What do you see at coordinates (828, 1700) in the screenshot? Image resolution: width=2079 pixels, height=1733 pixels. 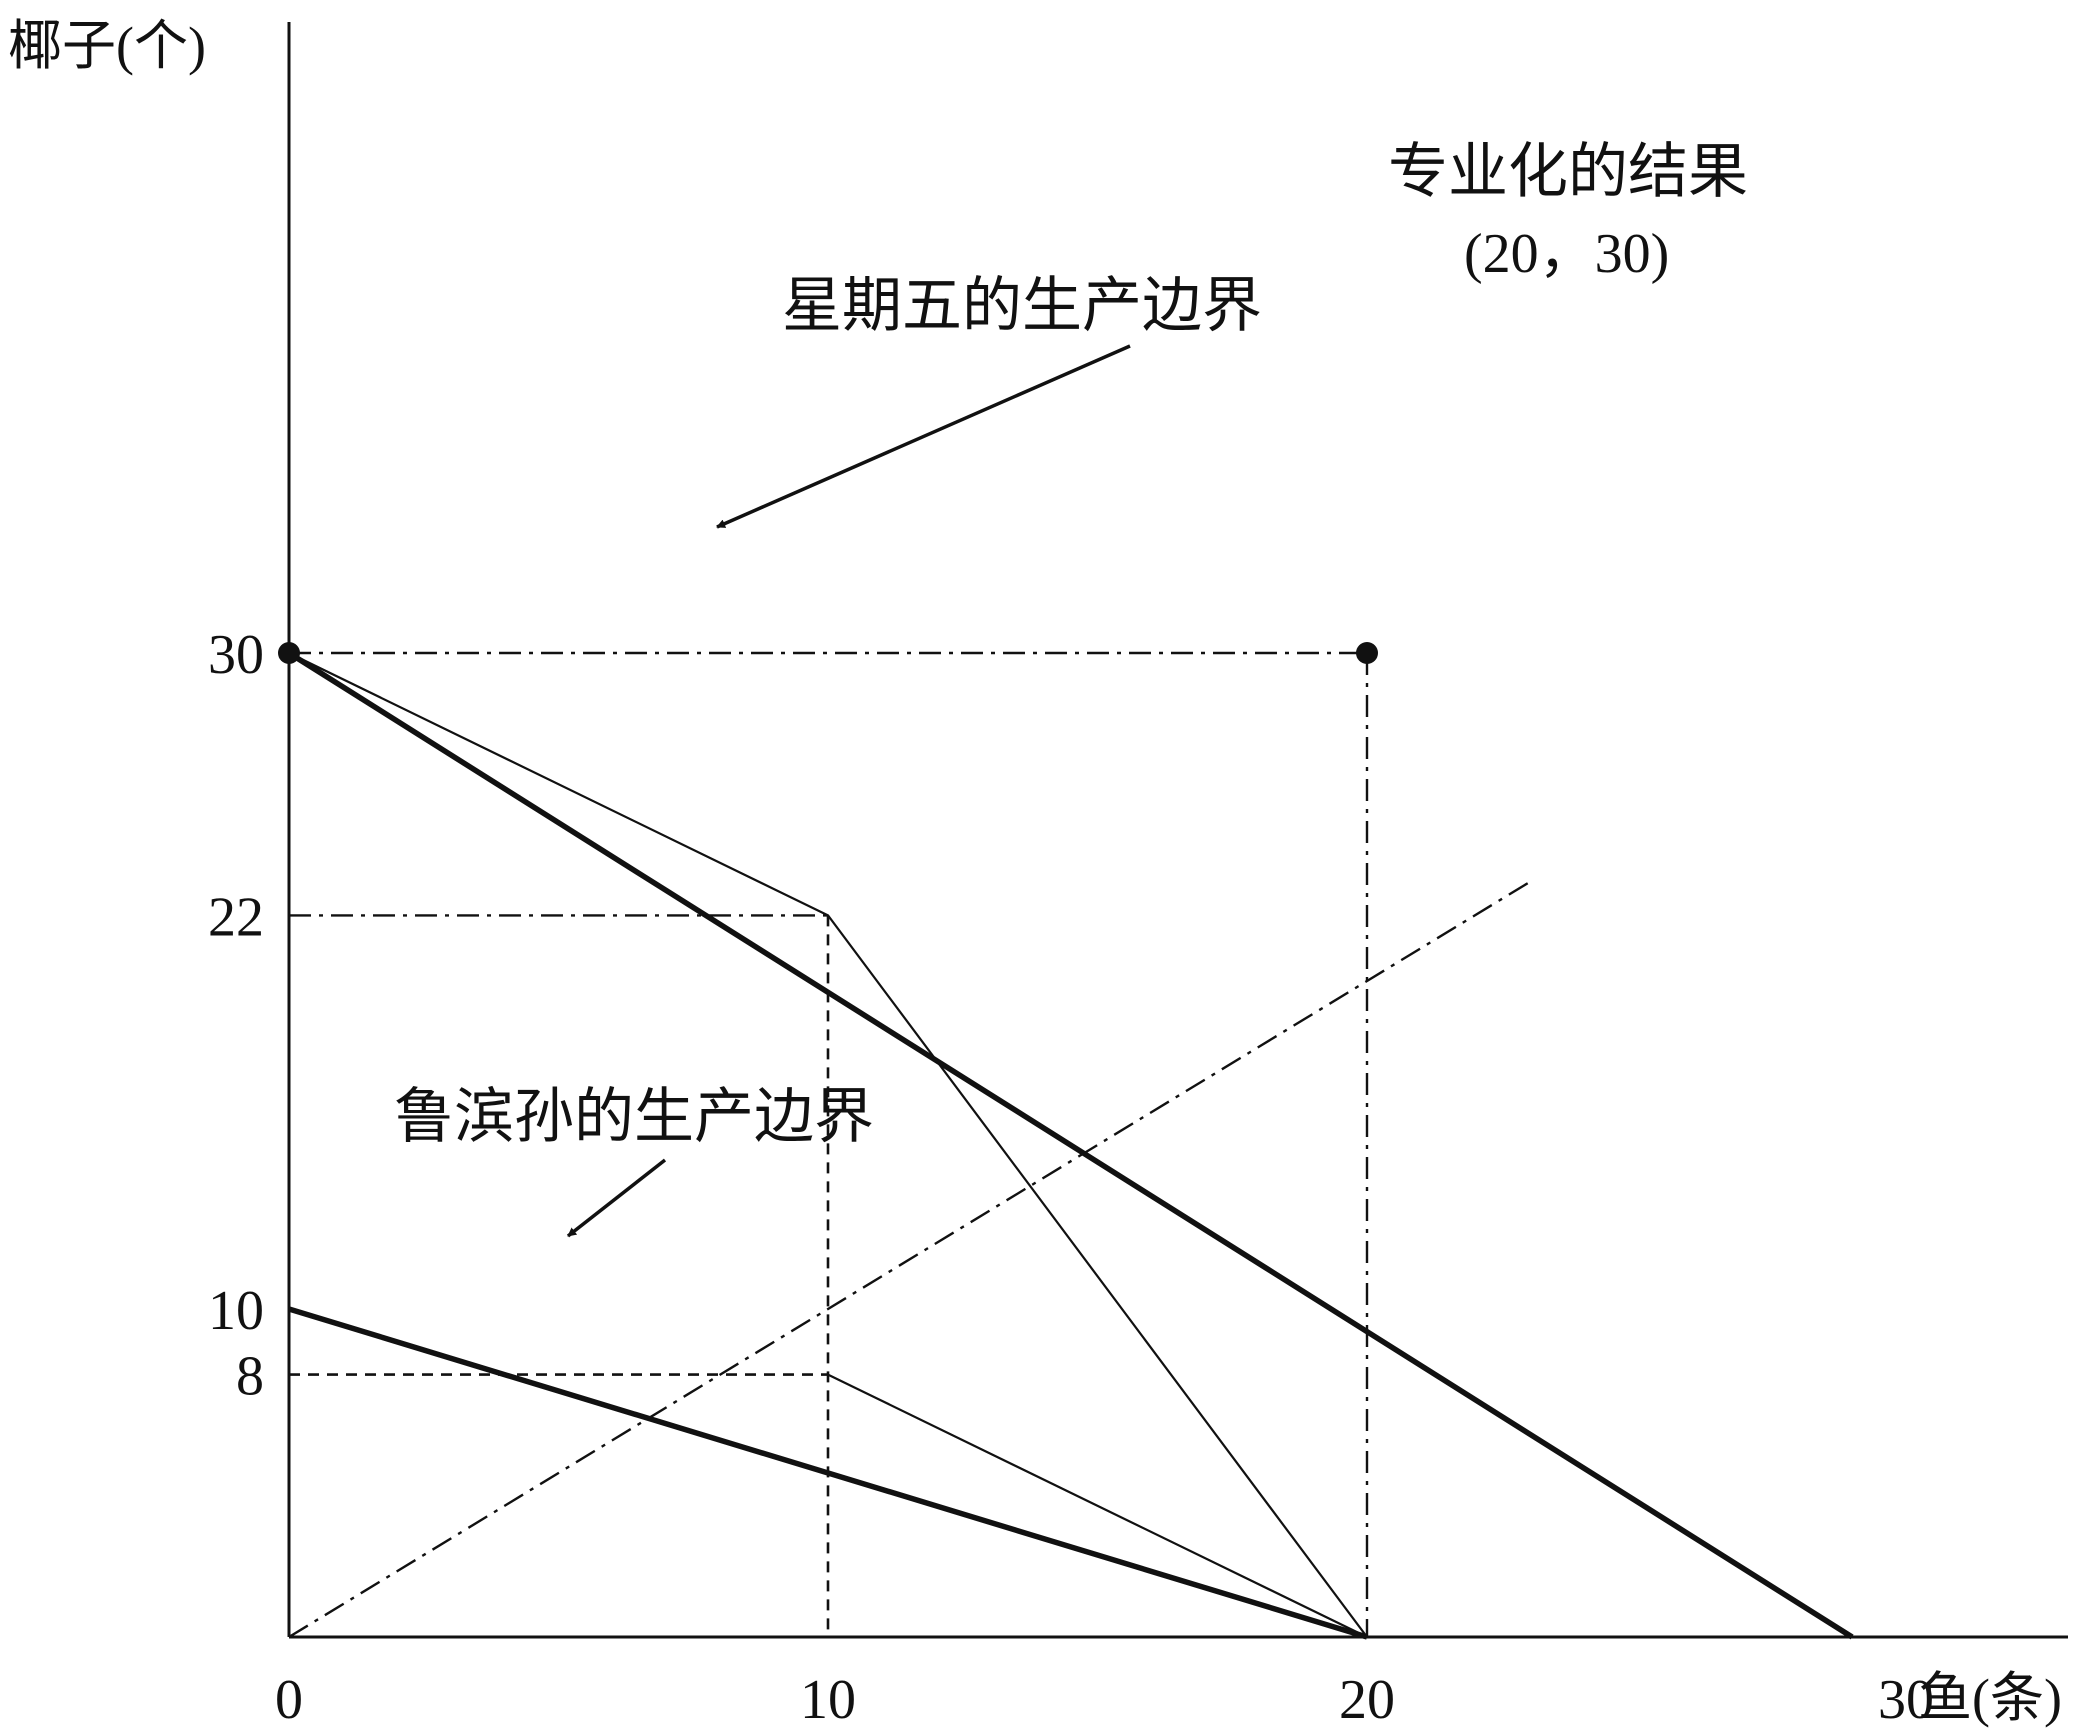 I see `x-tick-label: 10` at bounding box center [828, 1700].